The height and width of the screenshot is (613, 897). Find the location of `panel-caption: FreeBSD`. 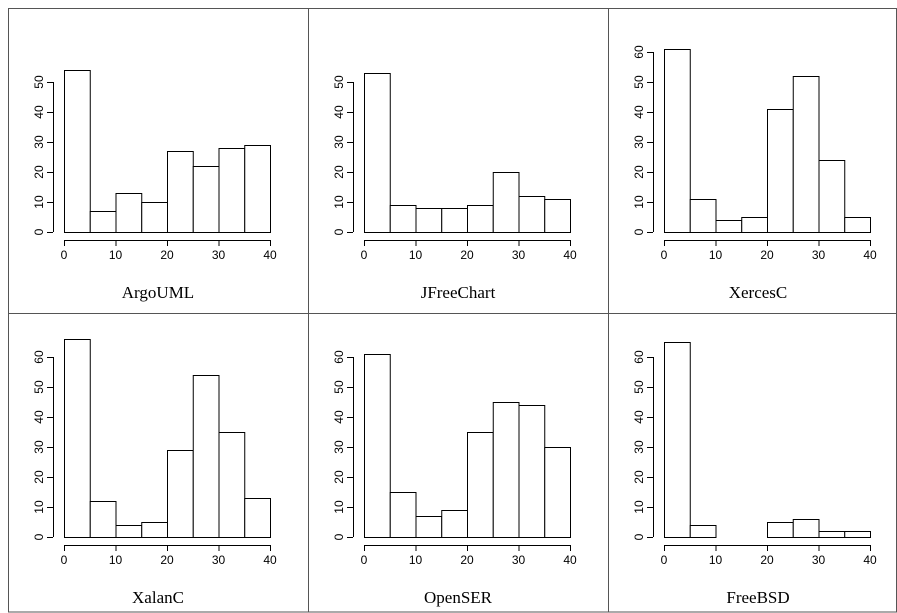

panel-caption: FreeBSD is located at coordinates (757, 597).